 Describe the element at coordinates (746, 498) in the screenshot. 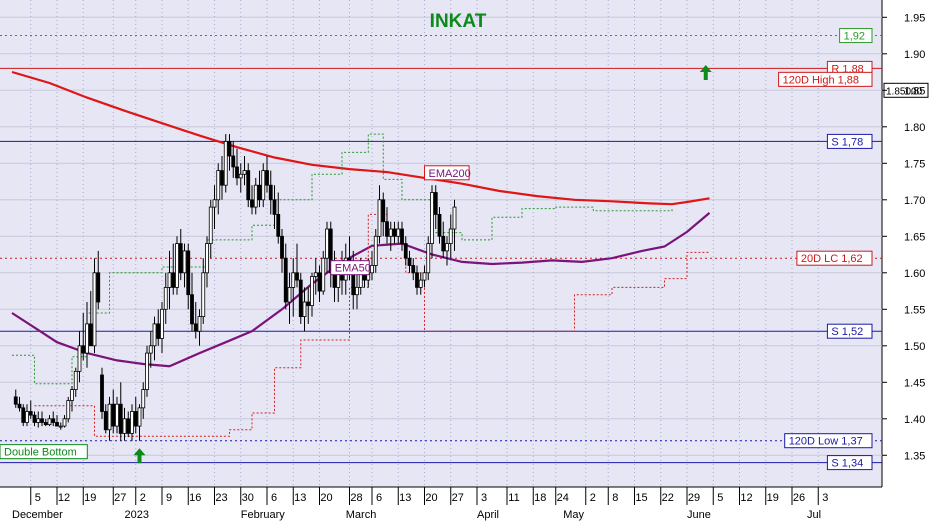

I see `date-tick-label: 12` at that location.